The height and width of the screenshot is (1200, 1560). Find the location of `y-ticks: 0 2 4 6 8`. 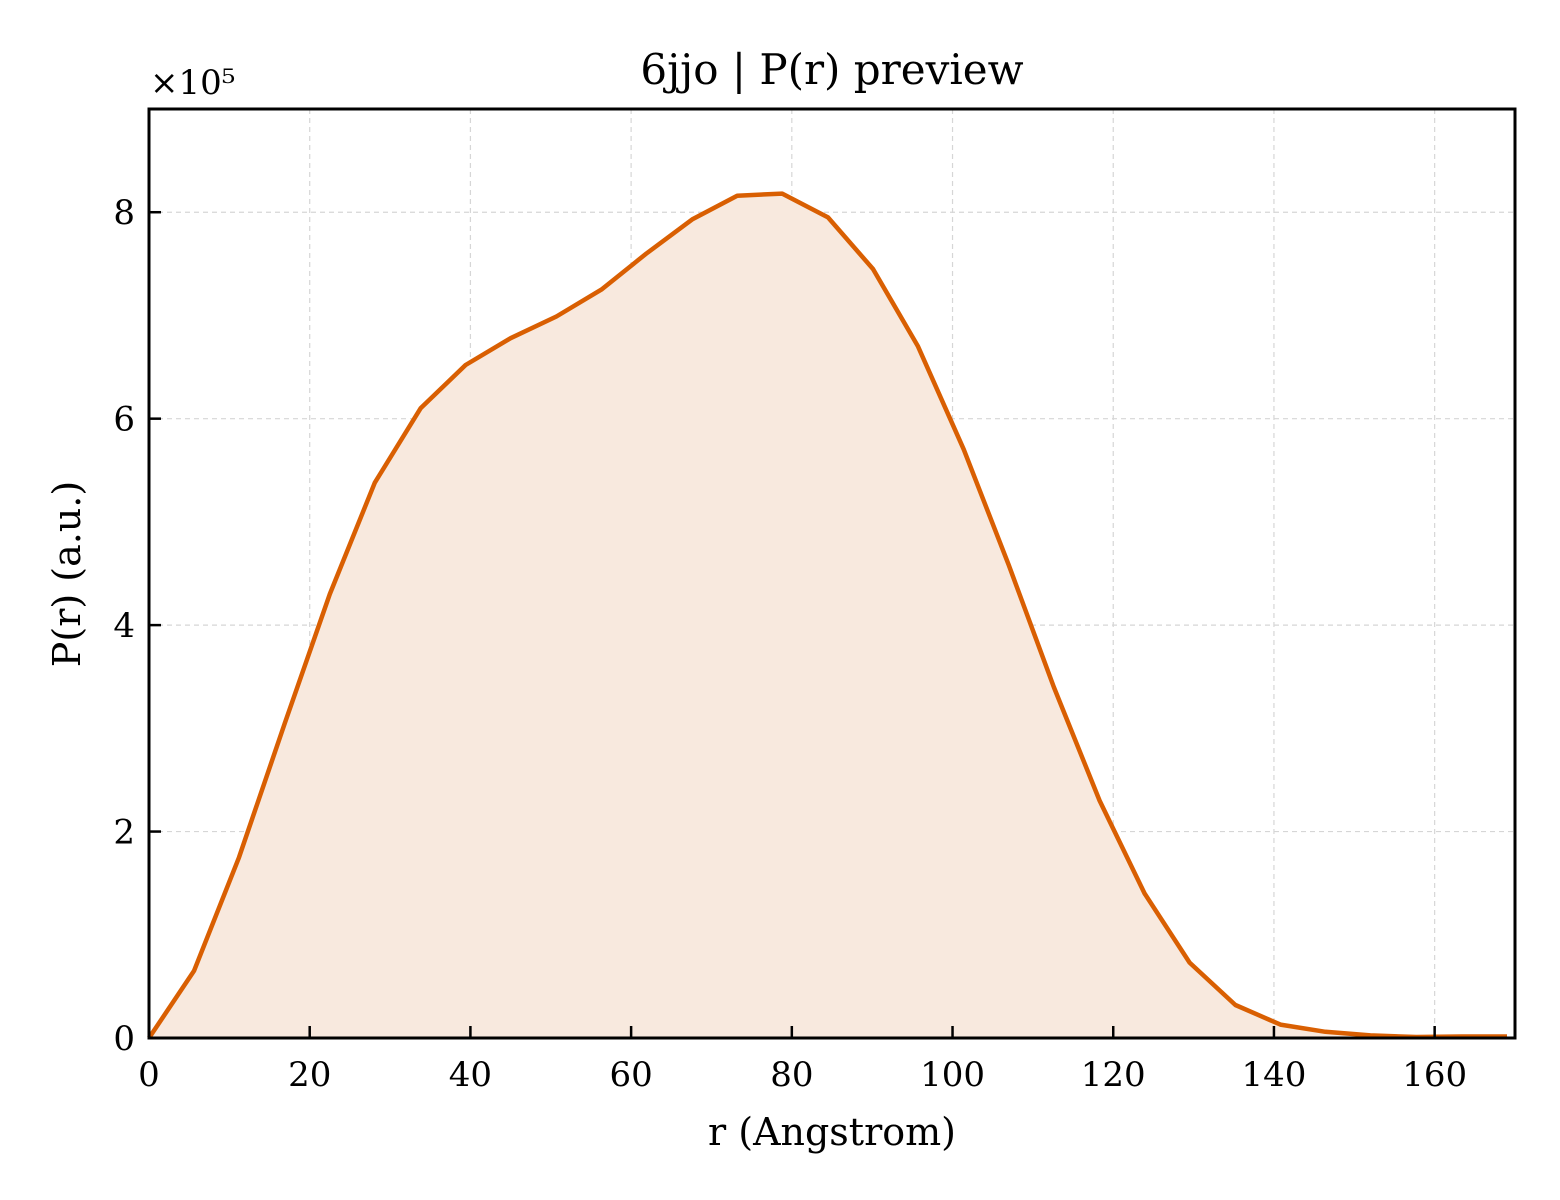

y-ticks: 0 2 4 6 8 is located at coordinates (137, 626).